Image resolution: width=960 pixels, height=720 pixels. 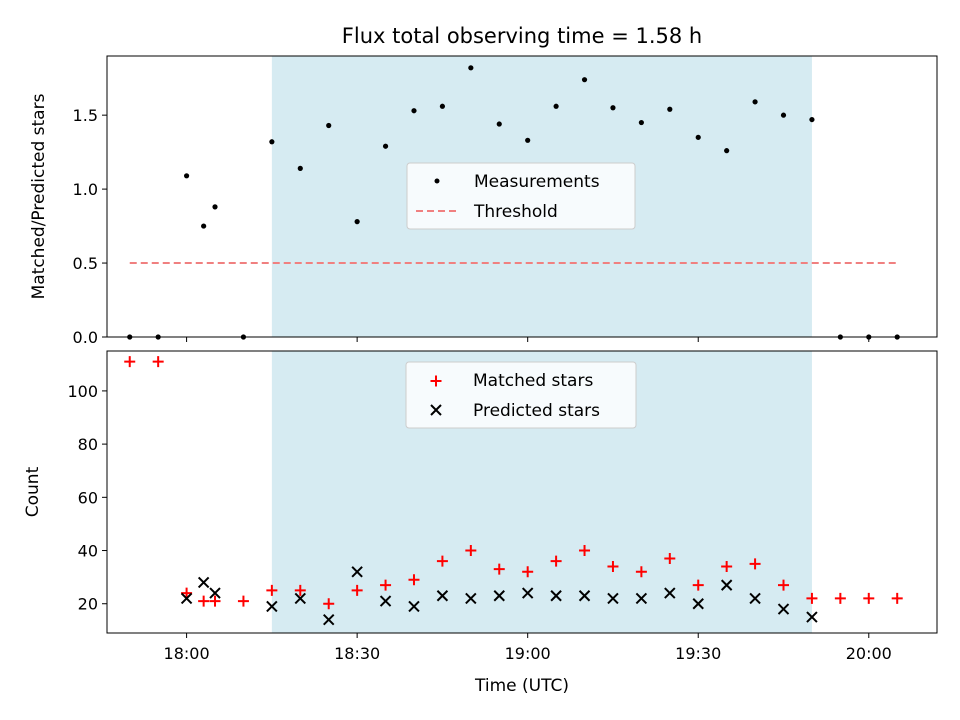 I want to click on count-y-tick-label: 100, so click(x=82, y=391).